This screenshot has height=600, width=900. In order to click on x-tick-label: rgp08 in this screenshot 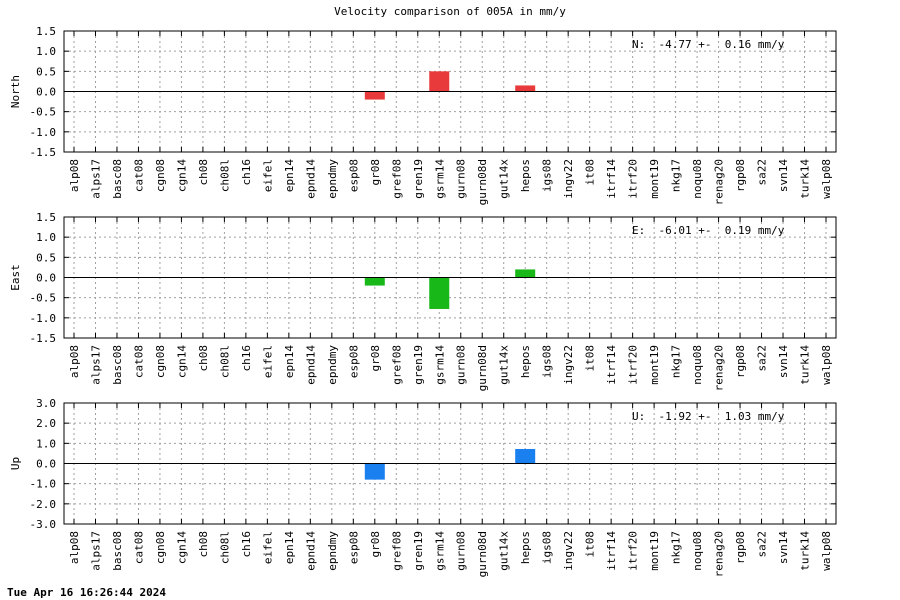, I will do `click(740, 361)`.